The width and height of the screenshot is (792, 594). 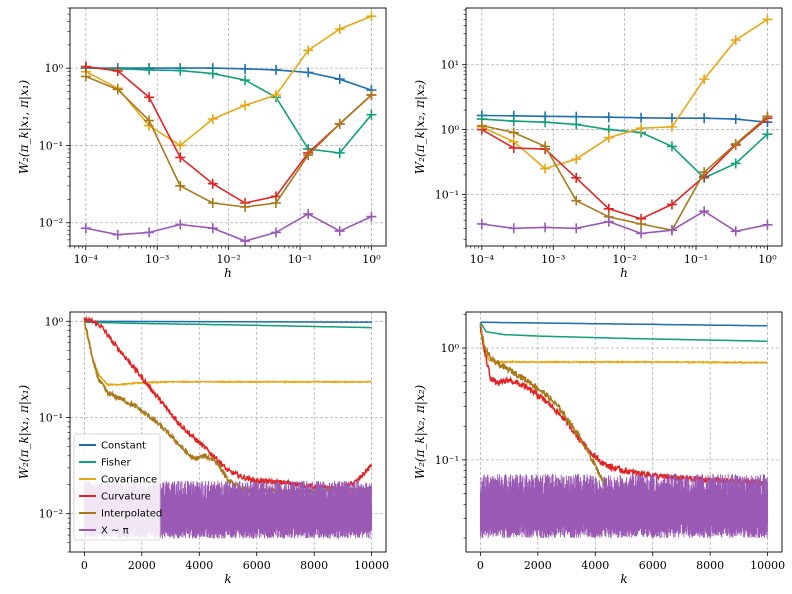 What do you see at coordinates (228, 273) in the screenshot?
I see `x-axis-label: h` at bounding box center [228, 273].